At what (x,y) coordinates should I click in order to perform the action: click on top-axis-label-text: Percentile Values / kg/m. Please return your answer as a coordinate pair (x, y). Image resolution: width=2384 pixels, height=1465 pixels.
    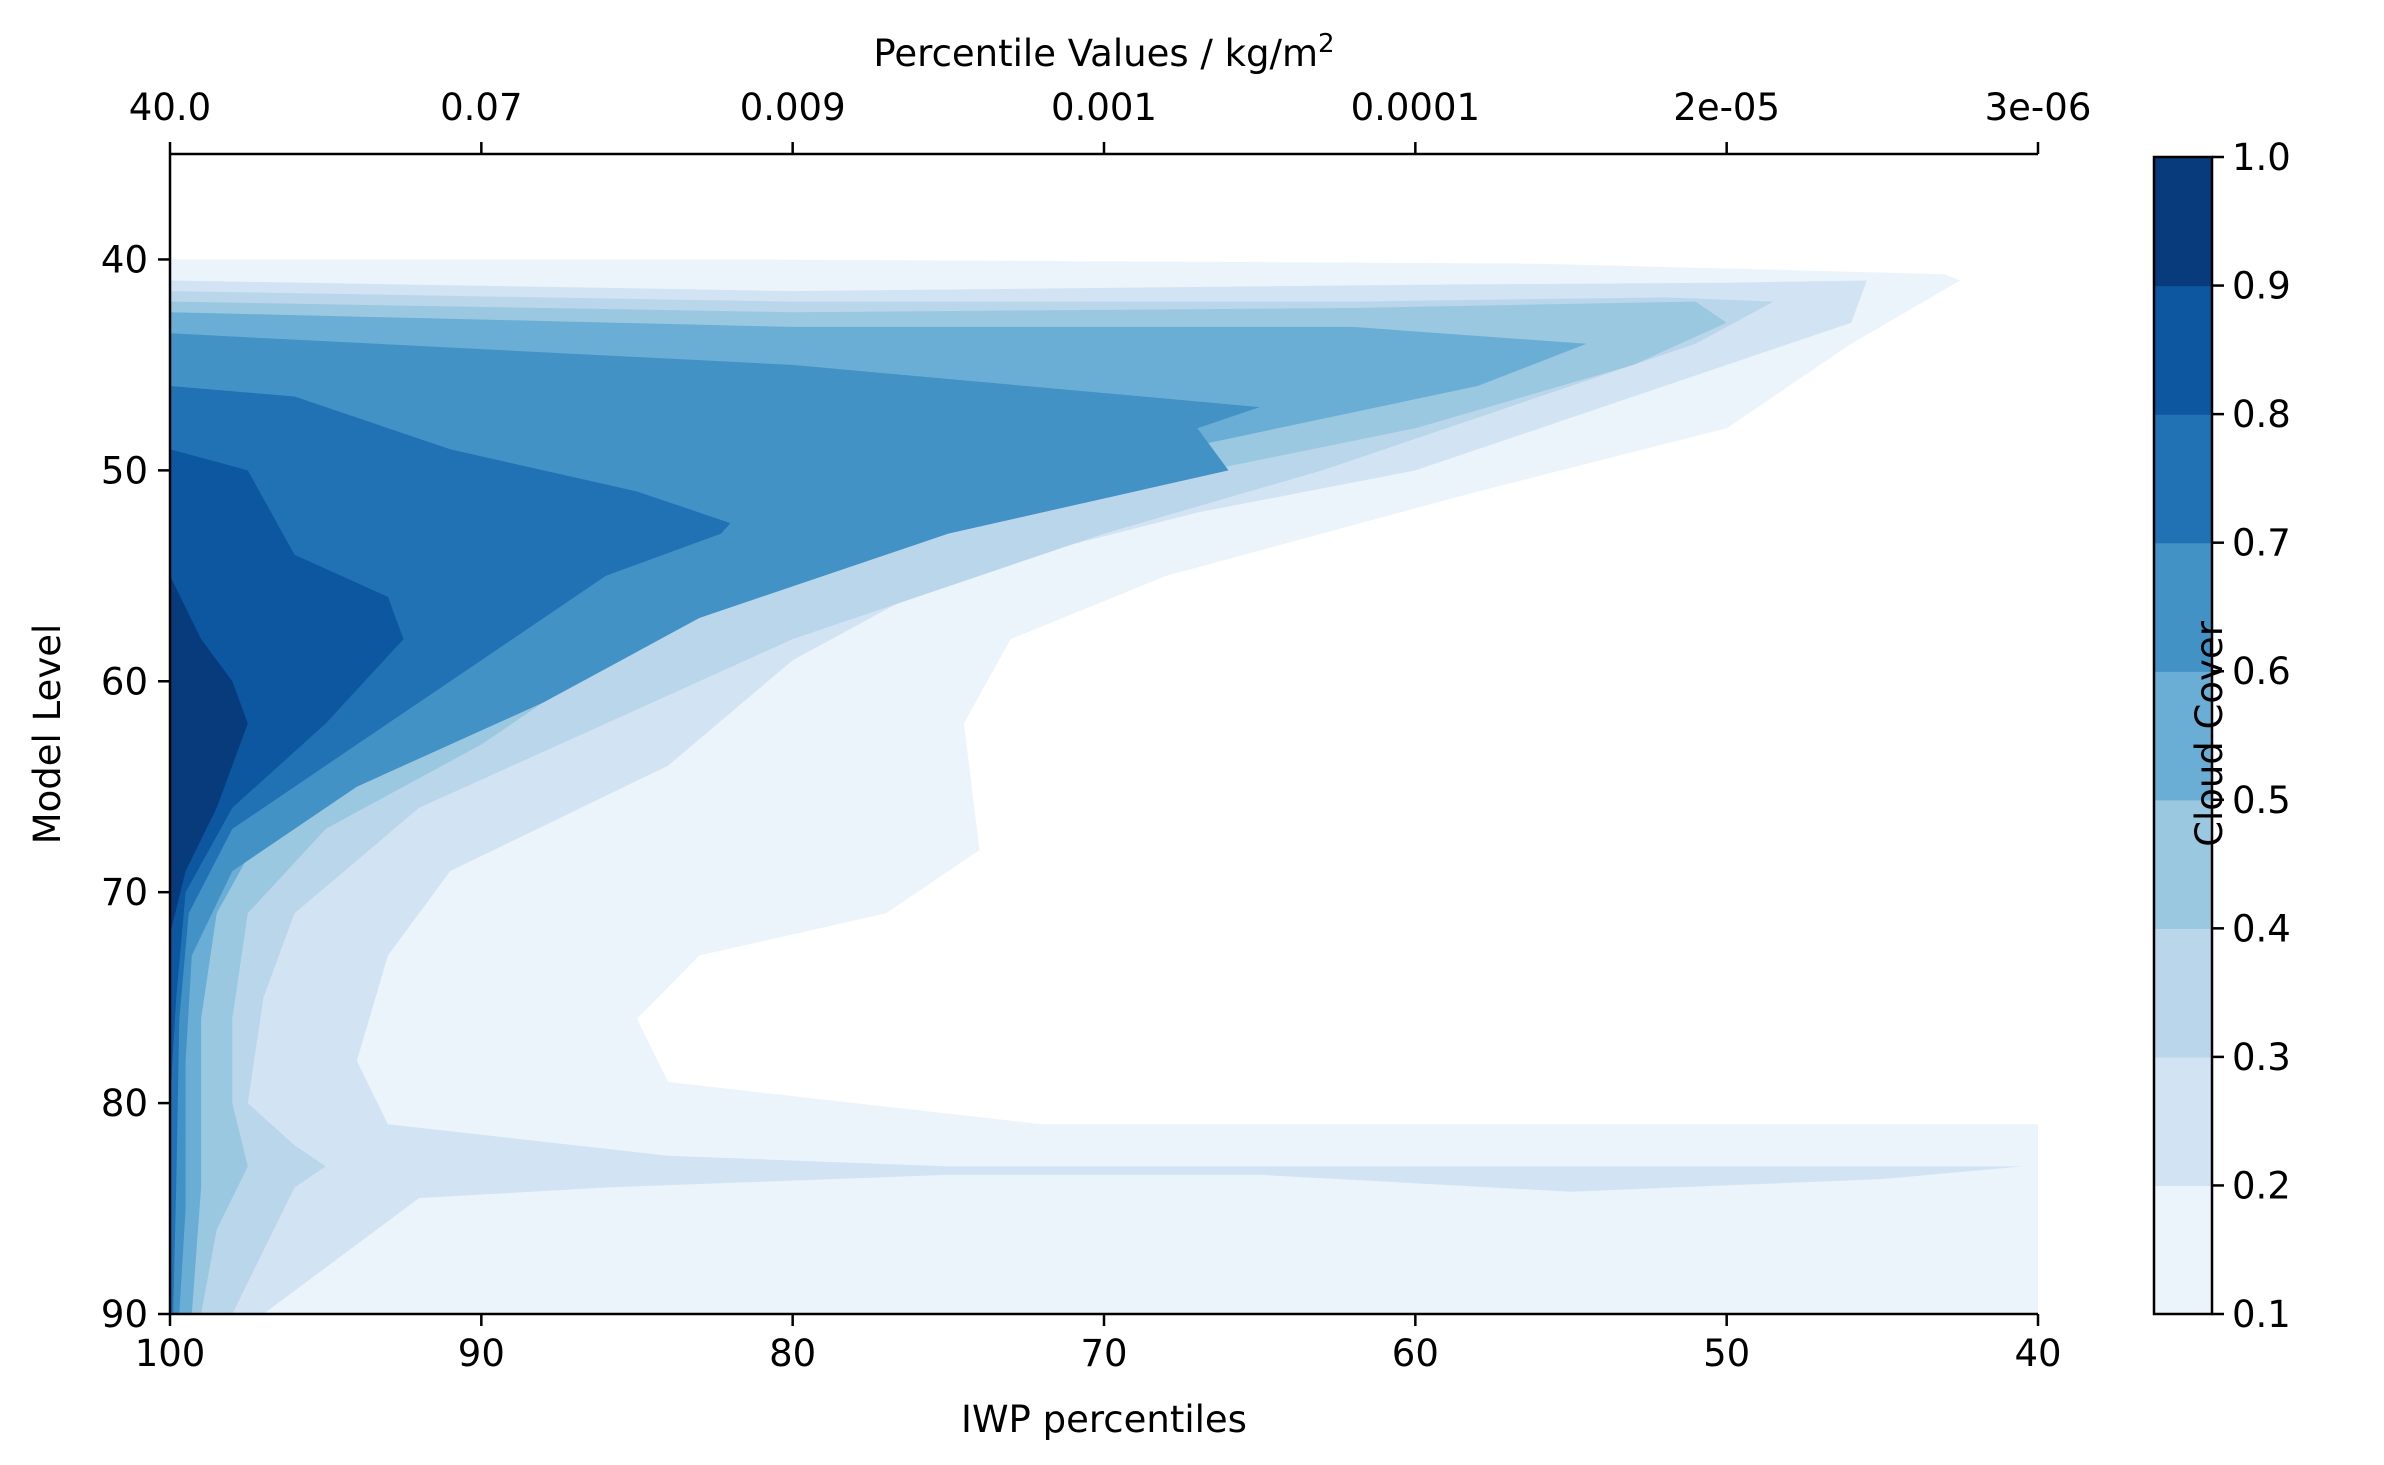
    Looking at the image, I should click on (1095, 53).